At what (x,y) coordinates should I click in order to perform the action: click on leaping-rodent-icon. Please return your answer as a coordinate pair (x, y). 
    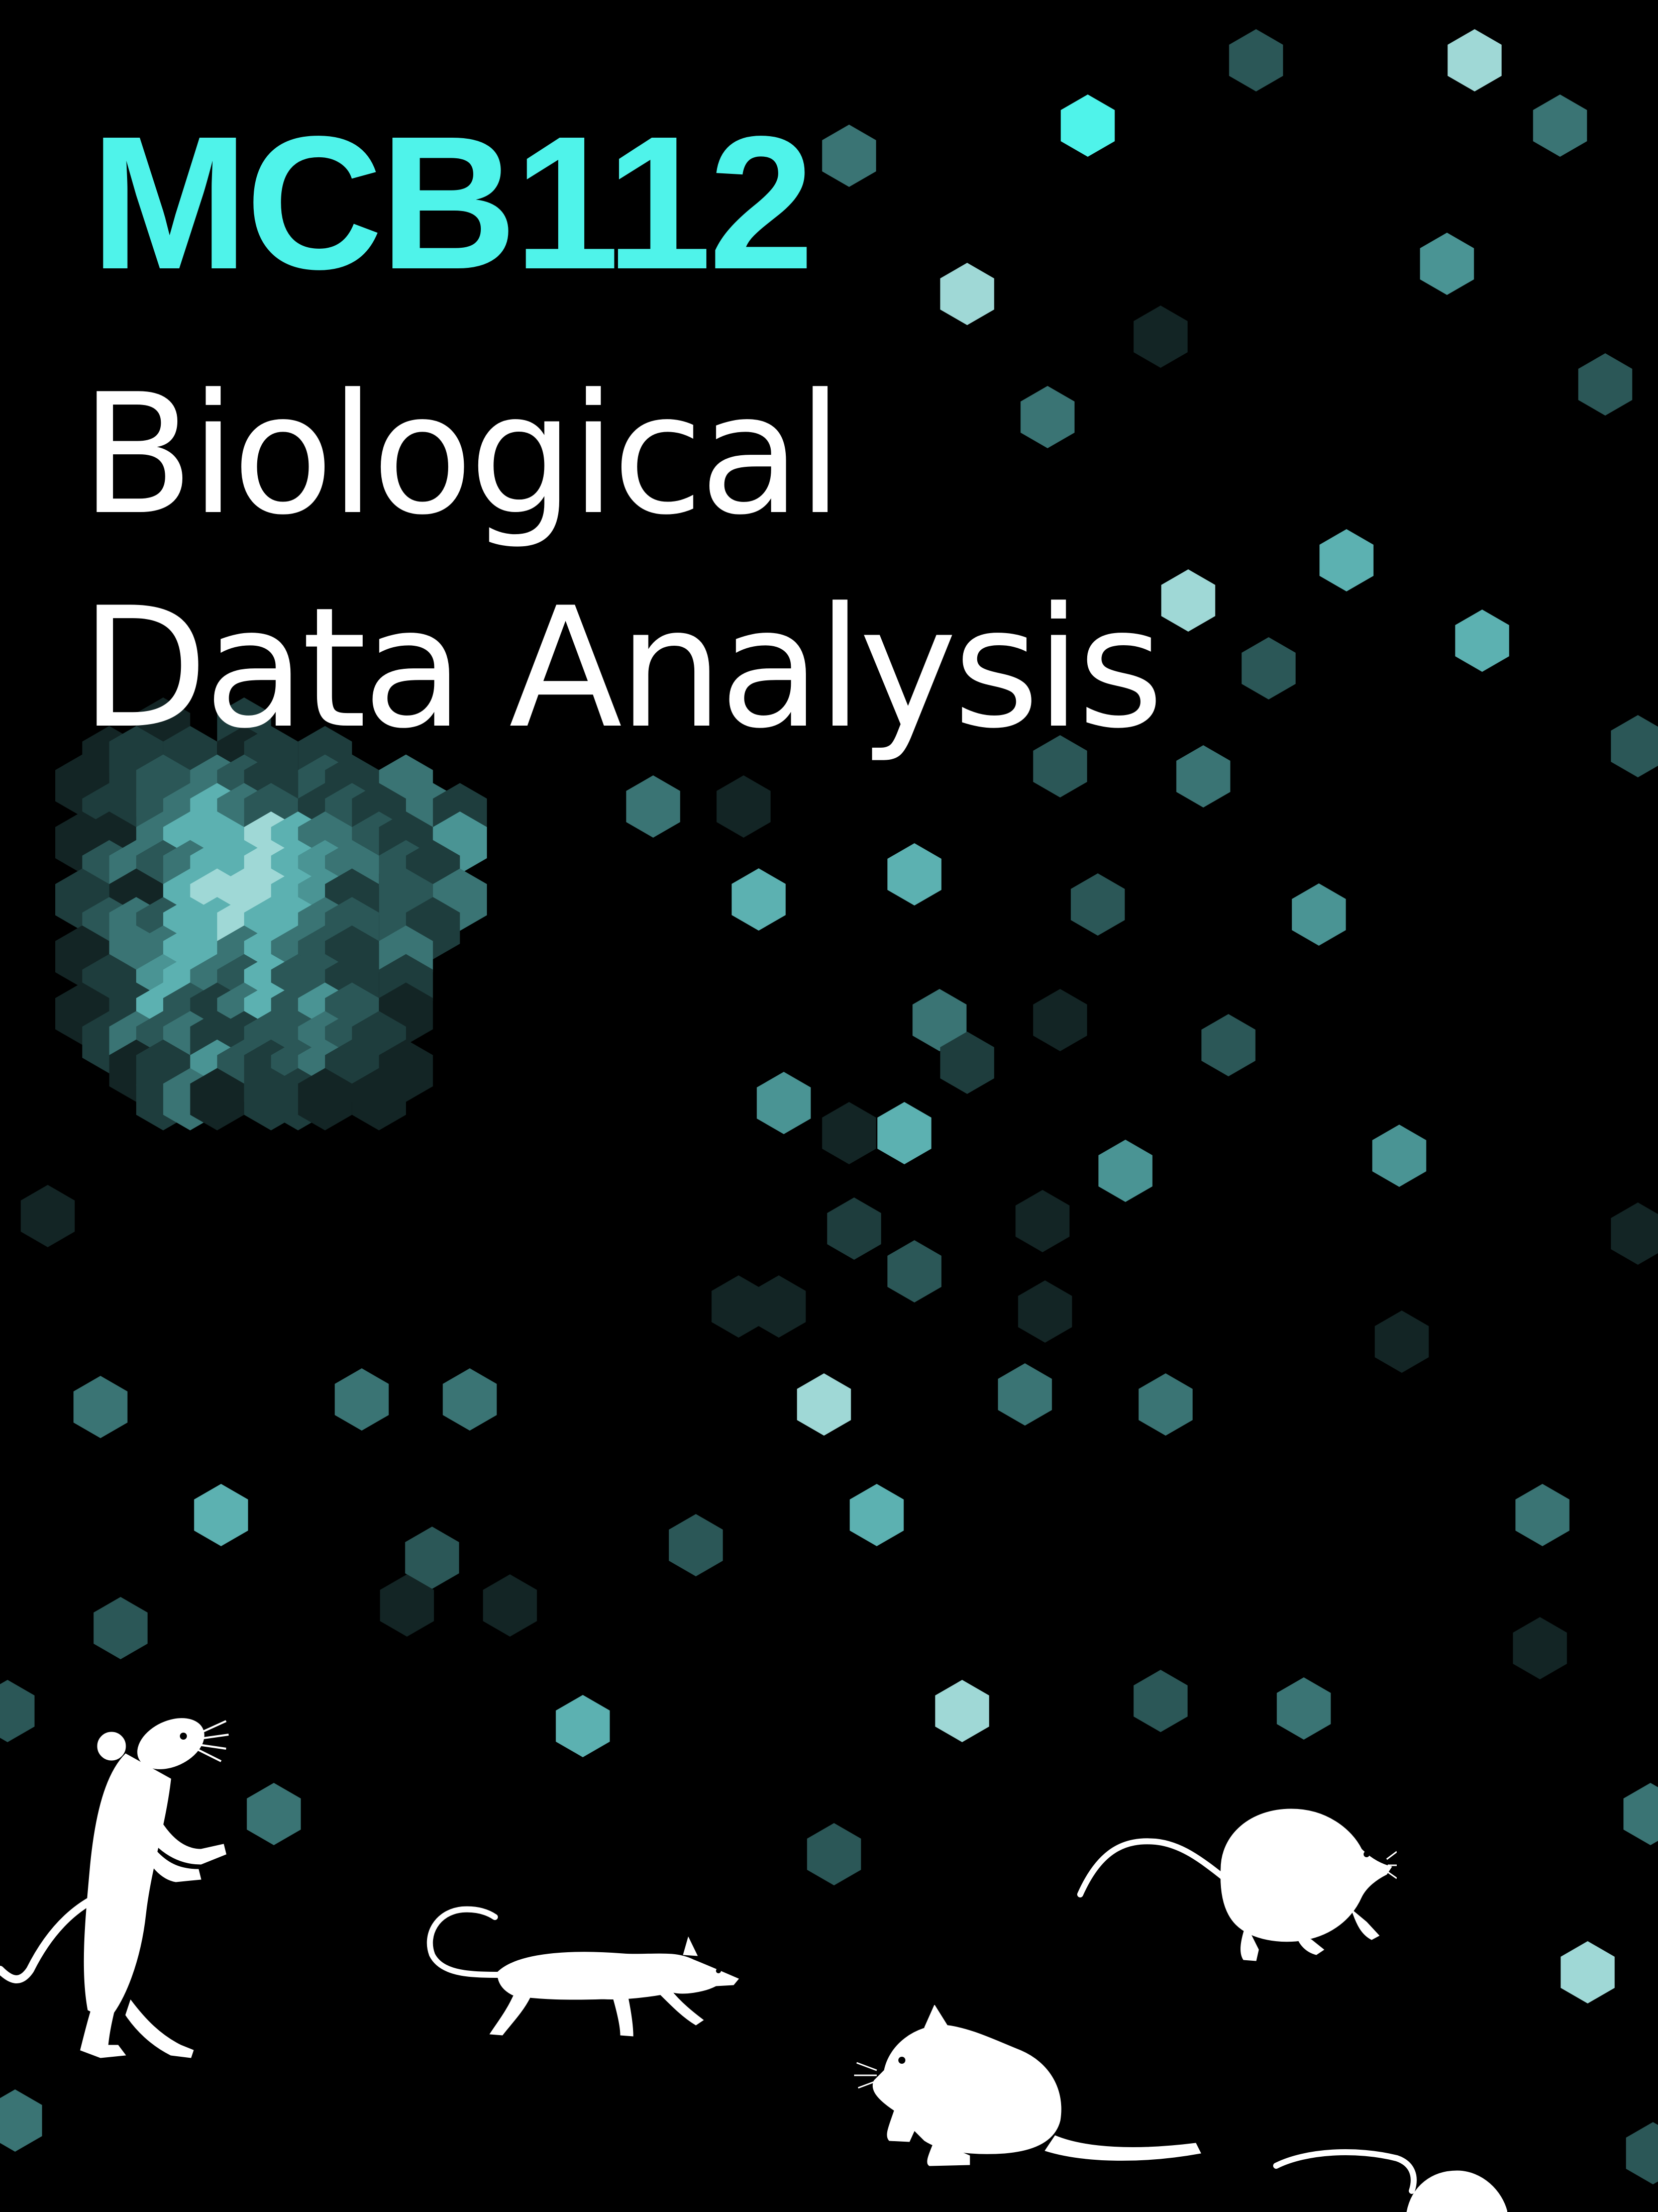
    Looking at the image, I should click on (1237, 1884).